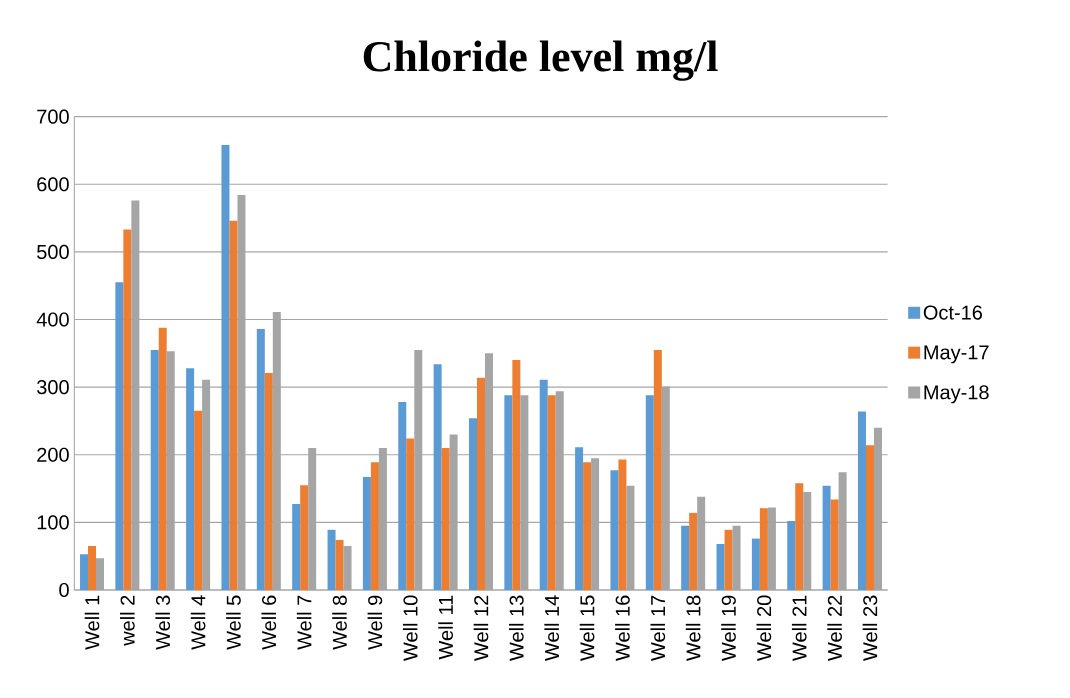 The image size is (1070, 698). What do you see at coordinates (481, 628) in the screenshot?
I see `x-tick-label: Well 12` at bounding box center [481, 628].